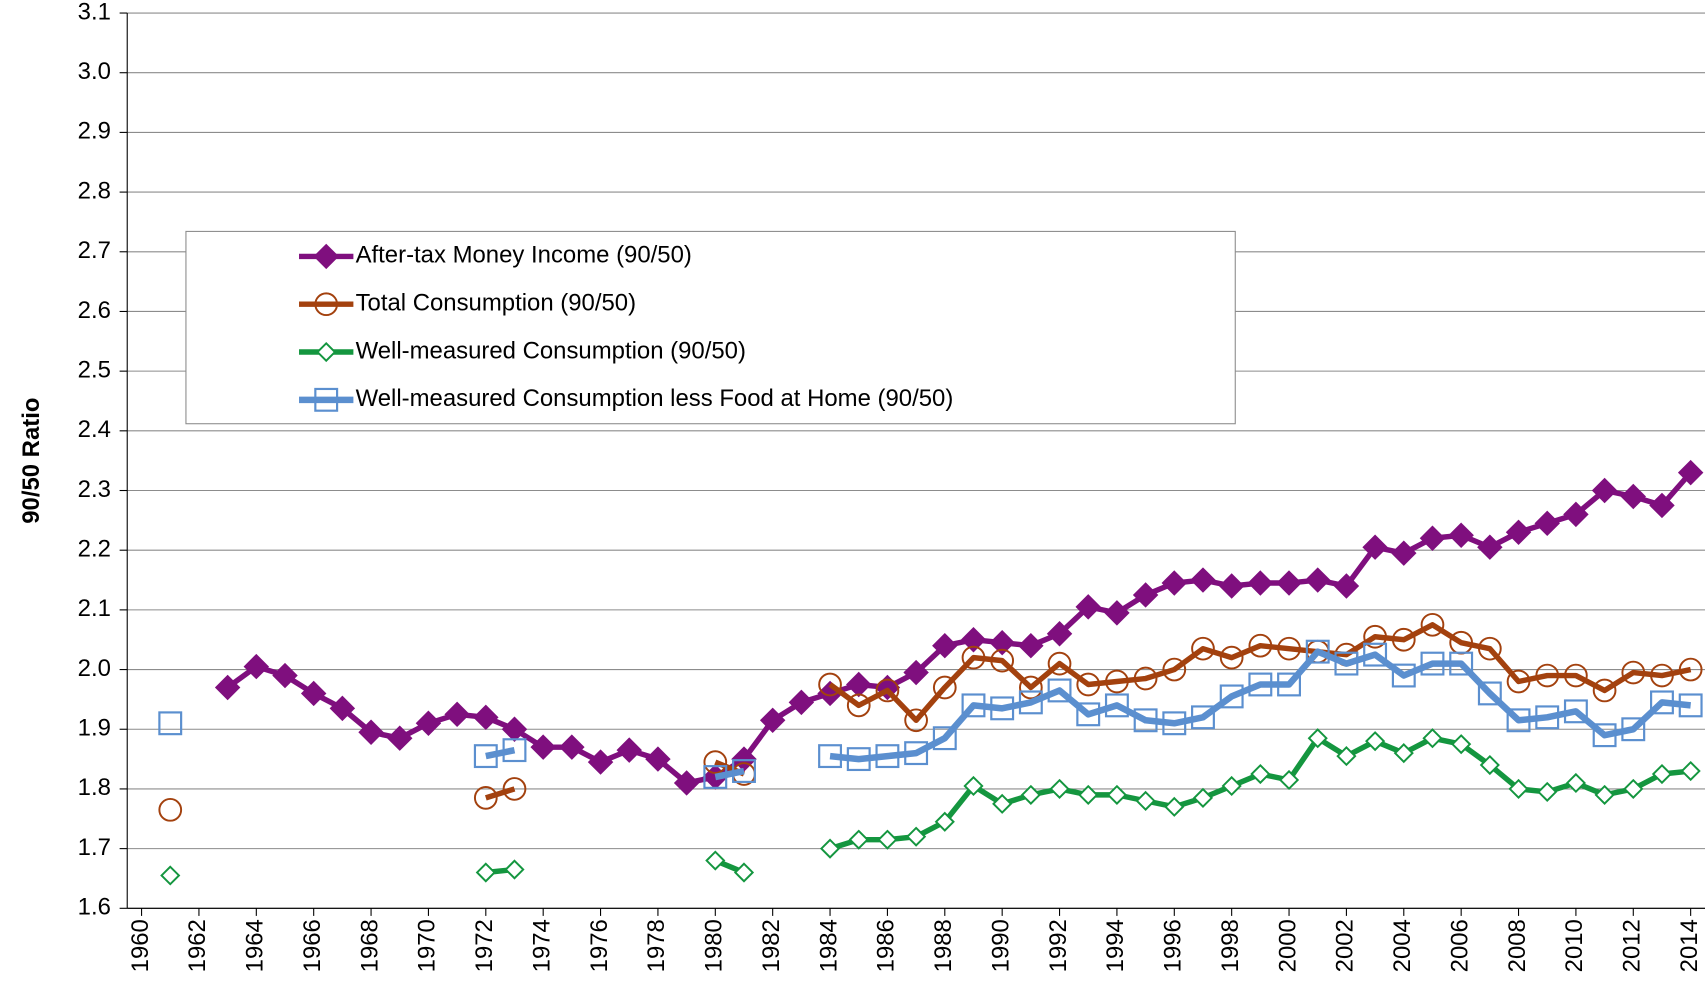 The height and width of the screenshot is (1005, 1705). Describe the element at coordinates (1230, 945) in the screenshot. I see `x-tick-label: 1998` at that location.